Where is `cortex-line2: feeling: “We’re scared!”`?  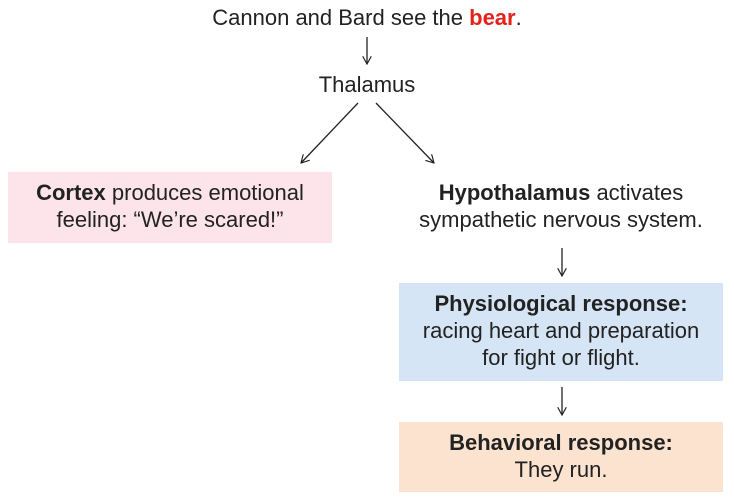 cortex-line2: feeling: “We’re scared!” is located at coordinates (170, 219).